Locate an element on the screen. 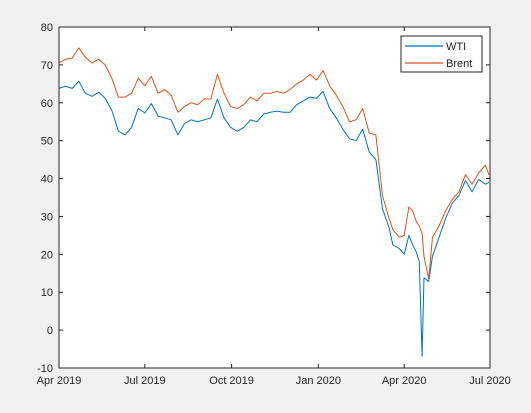 The height and width of the screenshot is (413, 531). y-tick-label: 10 is located at coordinates (47, 293).